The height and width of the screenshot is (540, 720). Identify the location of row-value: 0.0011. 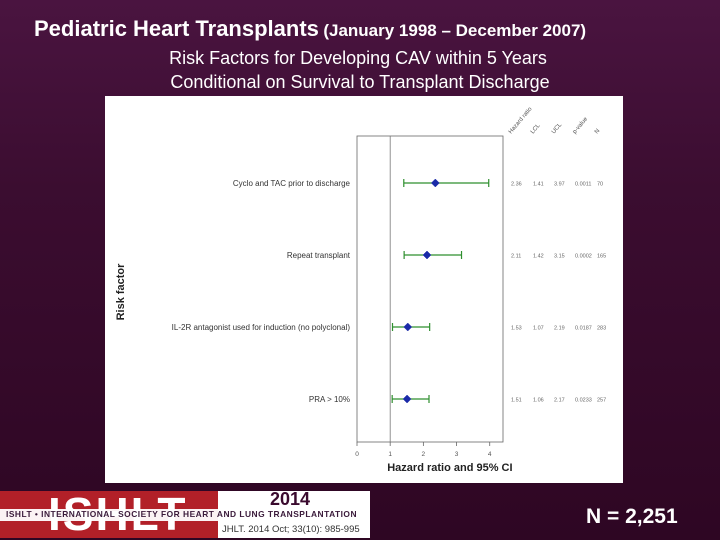
(583, 185).